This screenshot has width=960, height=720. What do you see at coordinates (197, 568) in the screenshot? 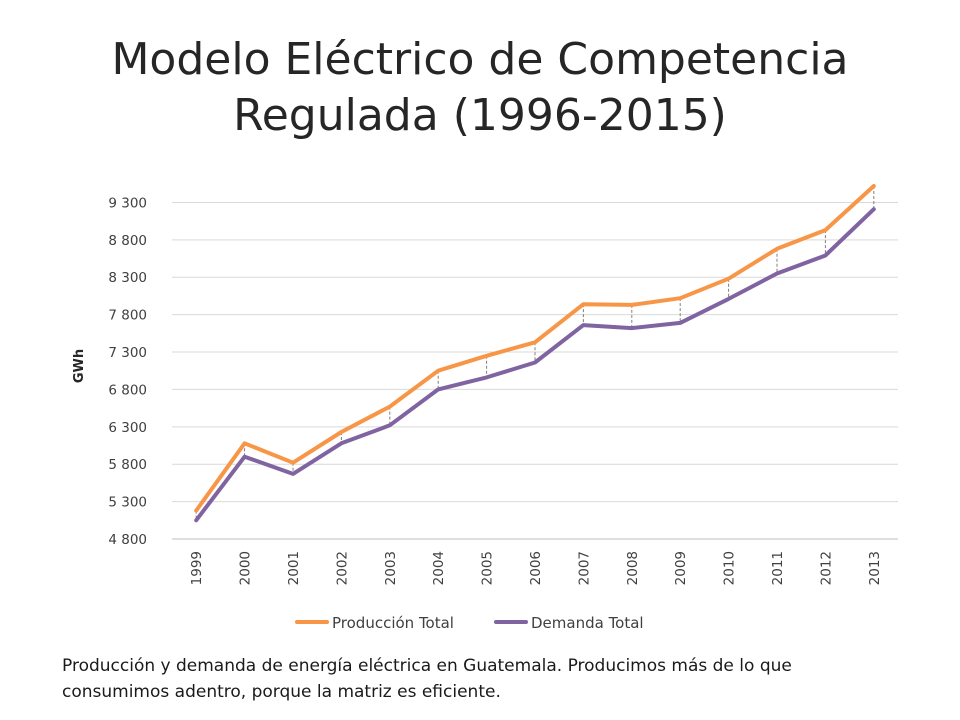
I see `x-tick-label: 1999` at bounding box center [197, 568].